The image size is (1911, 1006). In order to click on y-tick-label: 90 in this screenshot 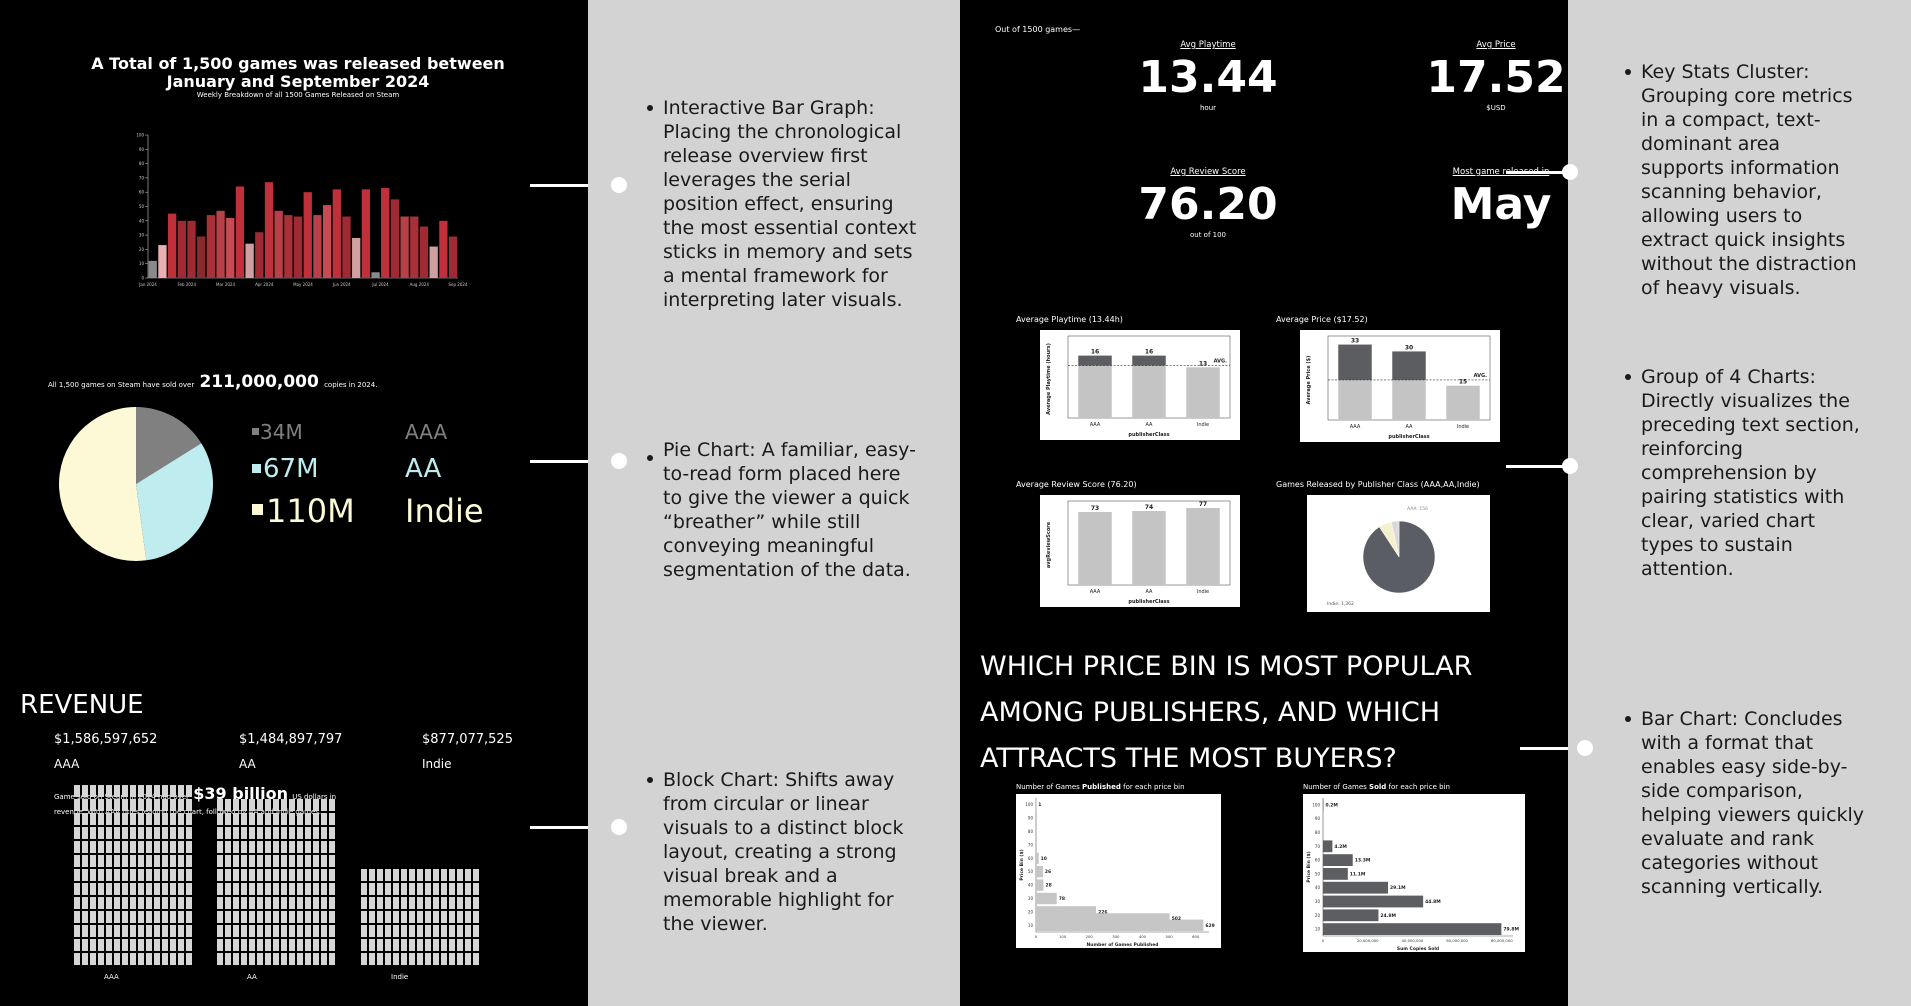, I will do `click(1318, 818)`.